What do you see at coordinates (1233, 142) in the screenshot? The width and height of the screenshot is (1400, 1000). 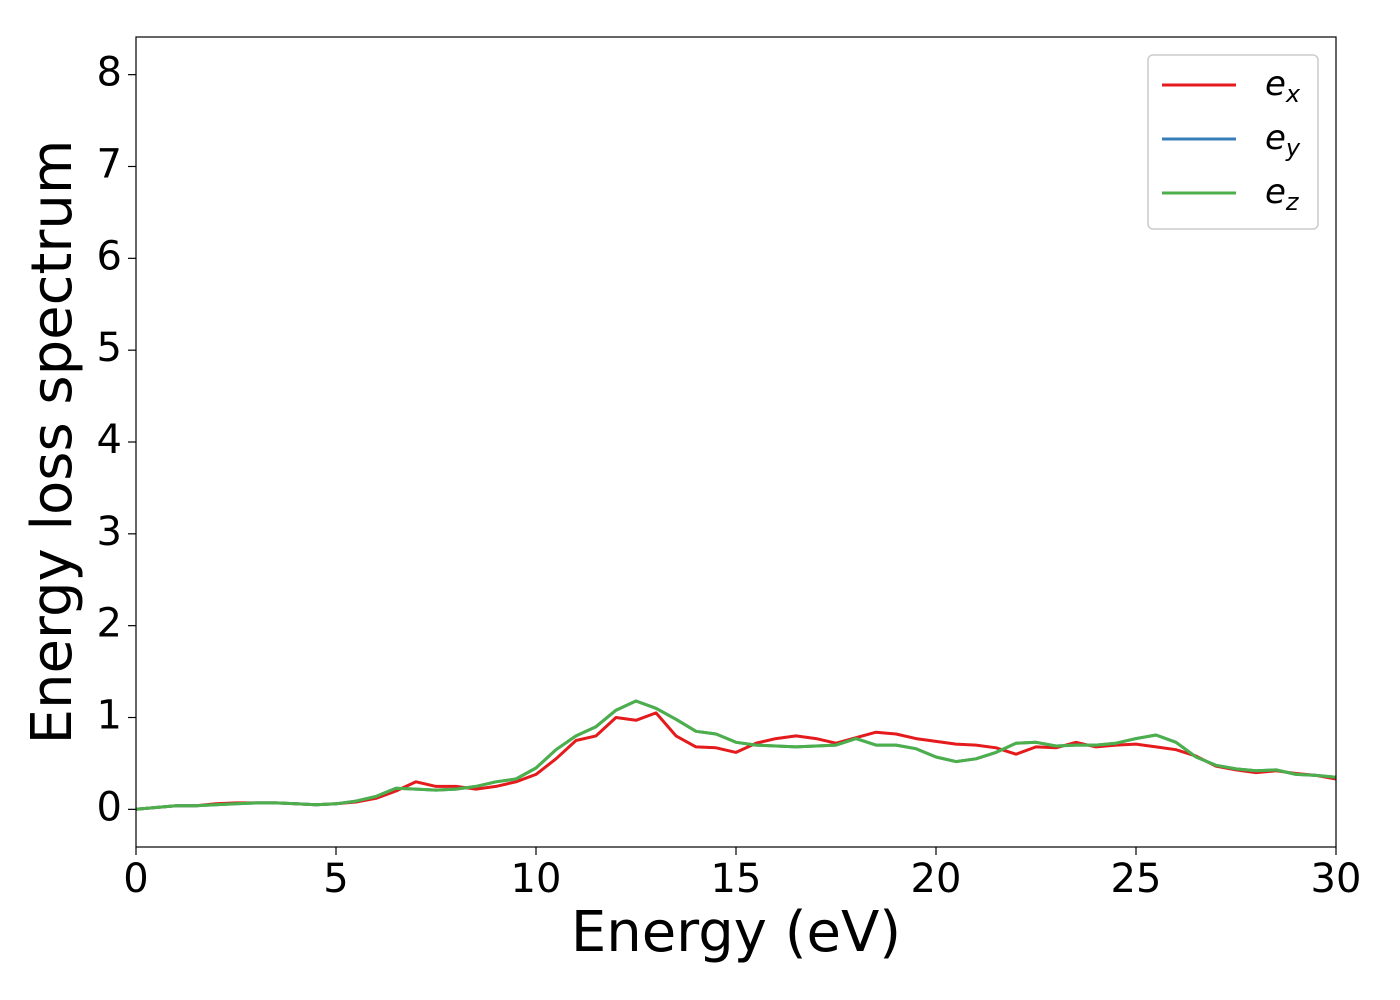 I see `legend-box` at bounding box center [1233, 142].